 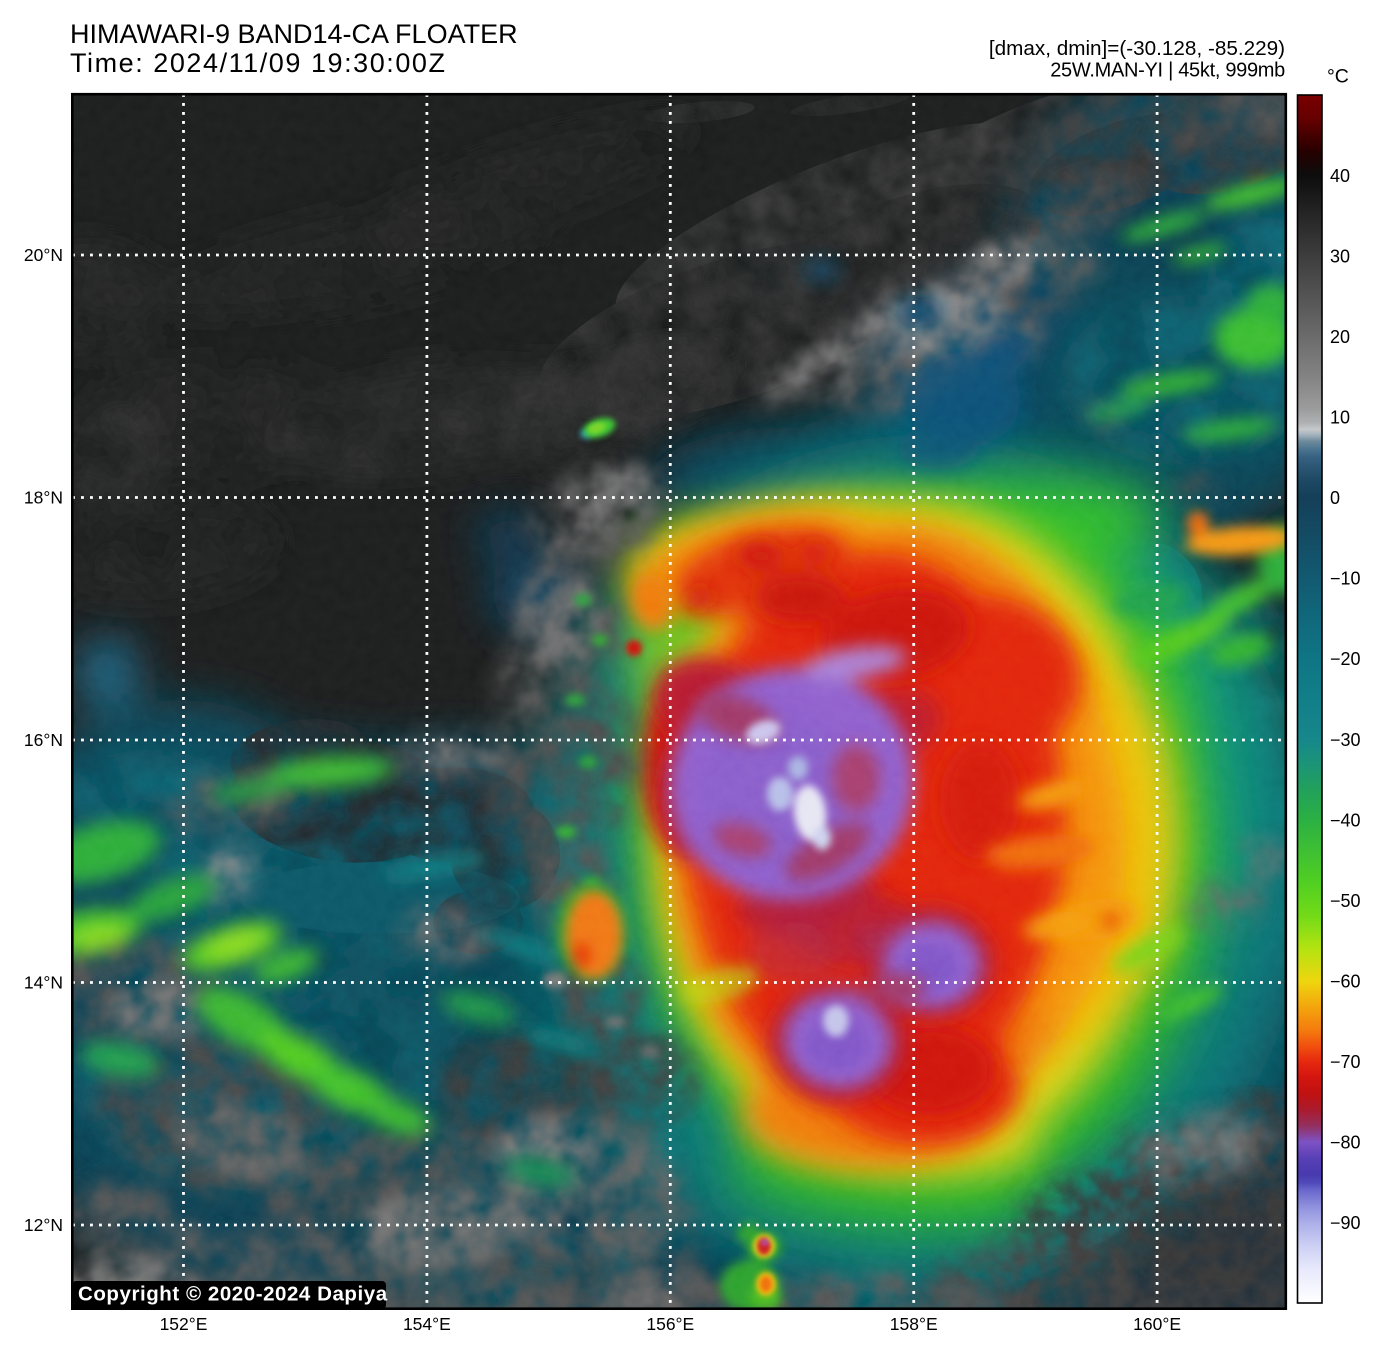 I want to click on svg-text: 16°N, so click(x=43, y=740).